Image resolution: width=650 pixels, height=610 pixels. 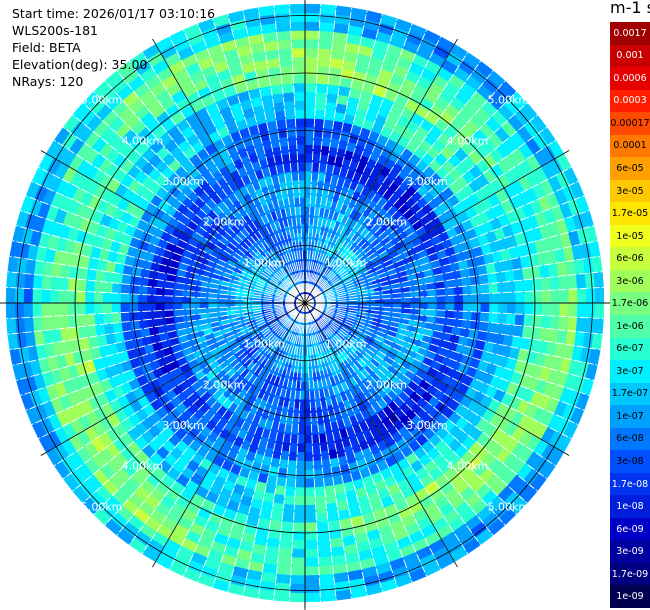 I want to click on colorbar-tick: 6e-08, so click(x=630, y=439).